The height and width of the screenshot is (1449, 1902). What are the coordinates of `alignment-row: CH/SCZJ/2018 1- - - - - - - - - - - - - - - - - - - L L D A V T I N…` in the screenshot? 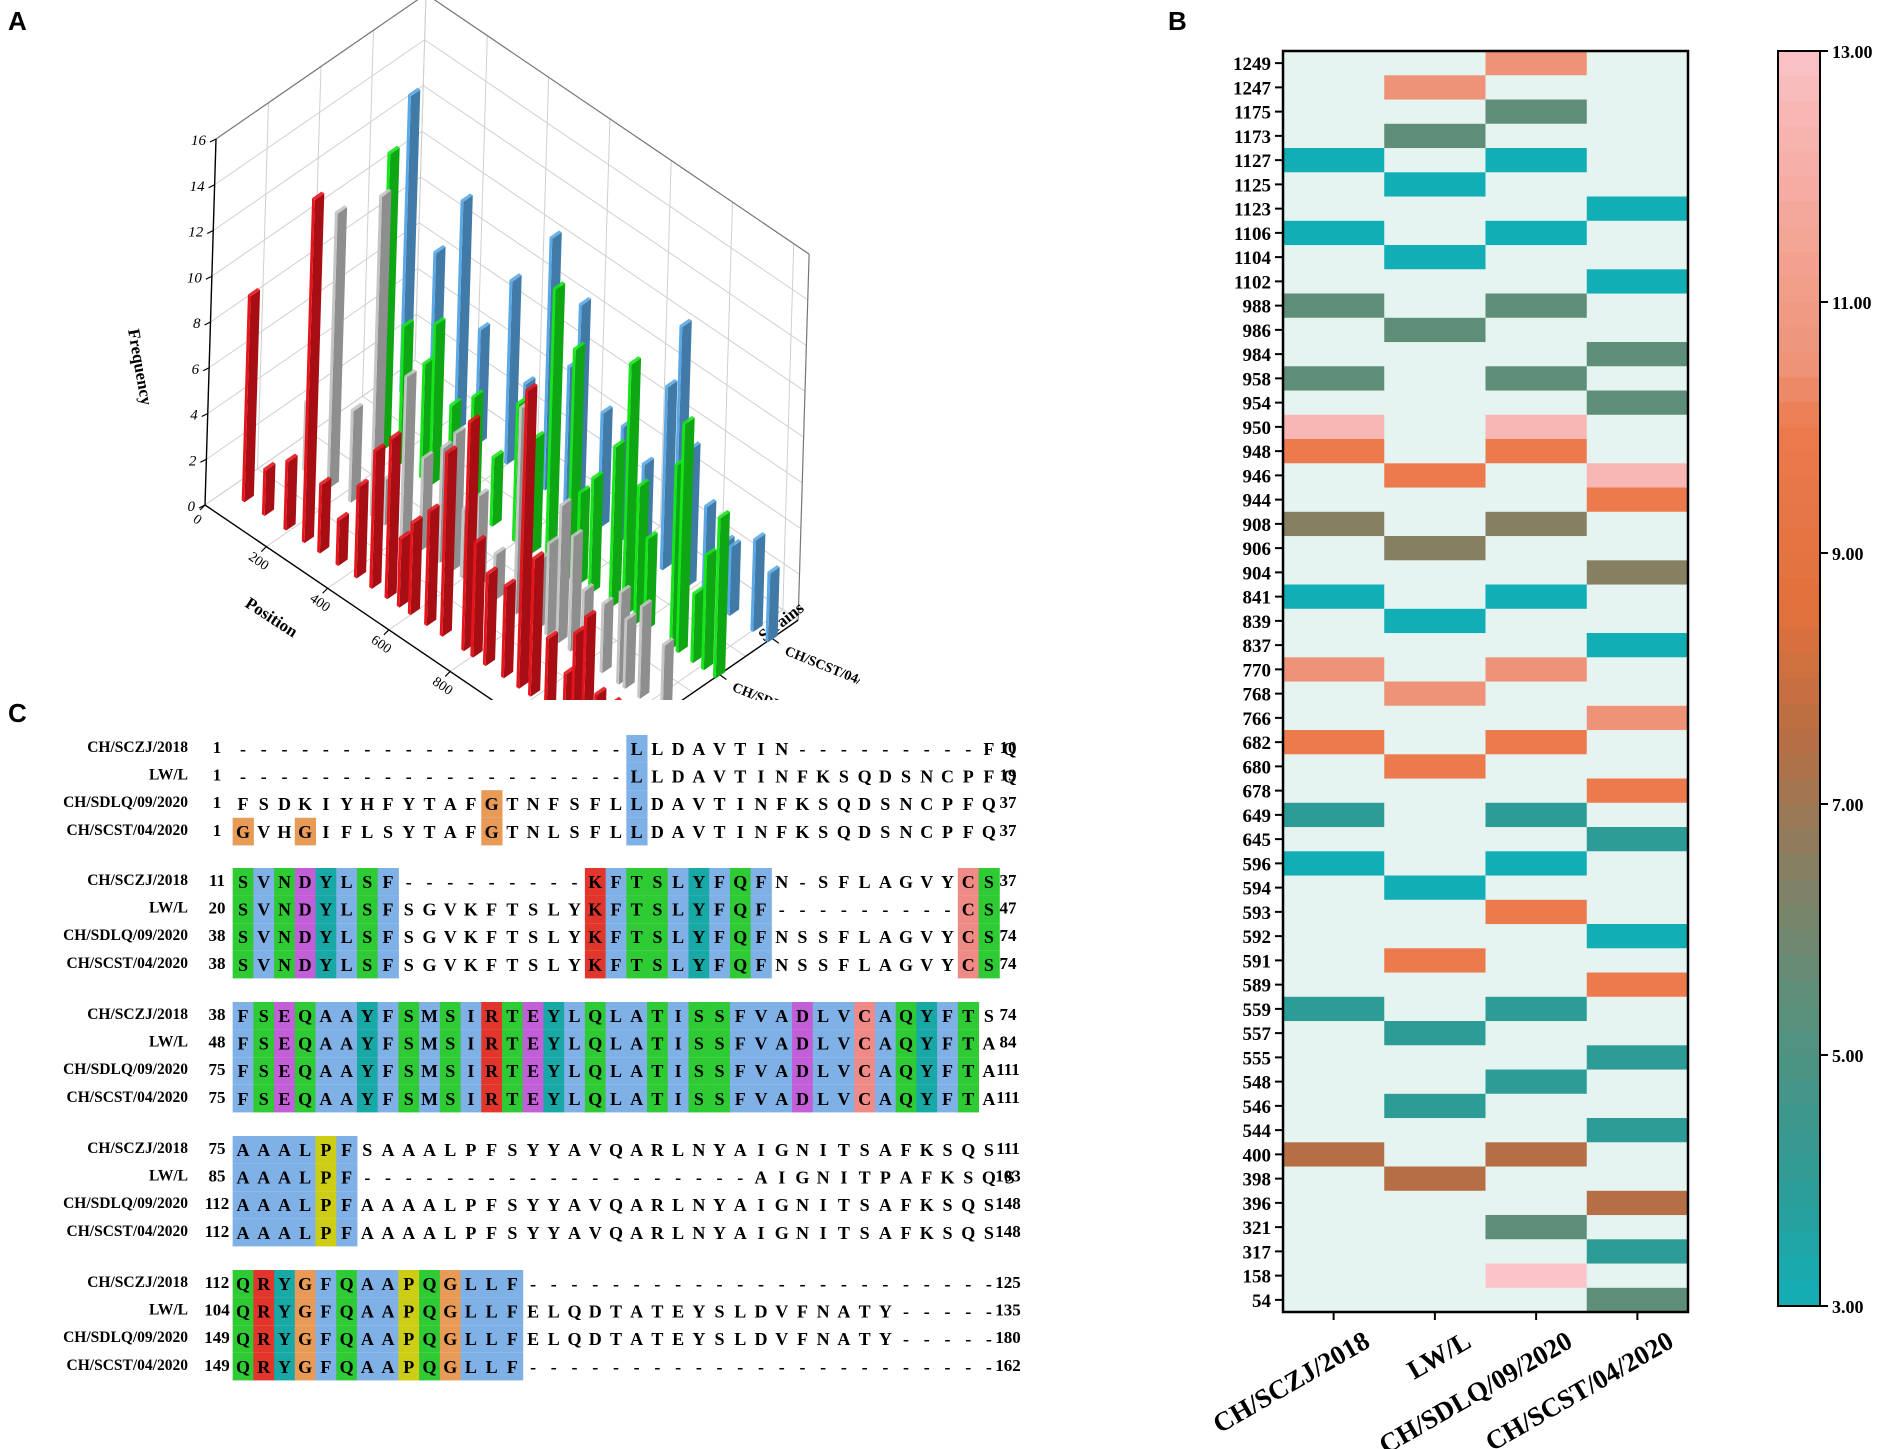 It's located at (552, 749).